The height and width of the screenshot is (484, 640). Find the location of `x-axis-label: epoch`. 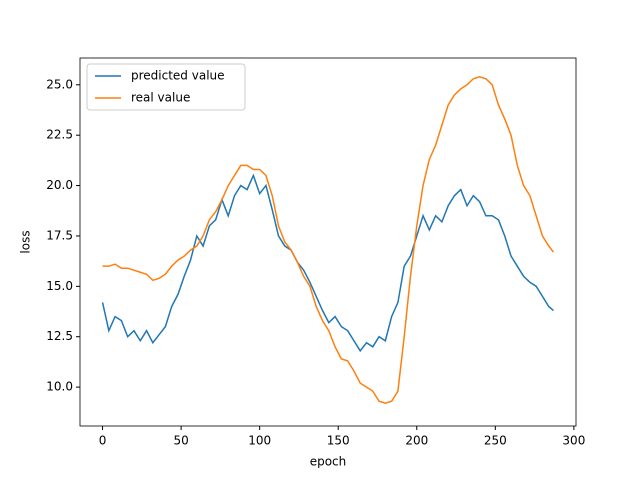

x-axis-label: epoch is located at coordinates (328, 462).